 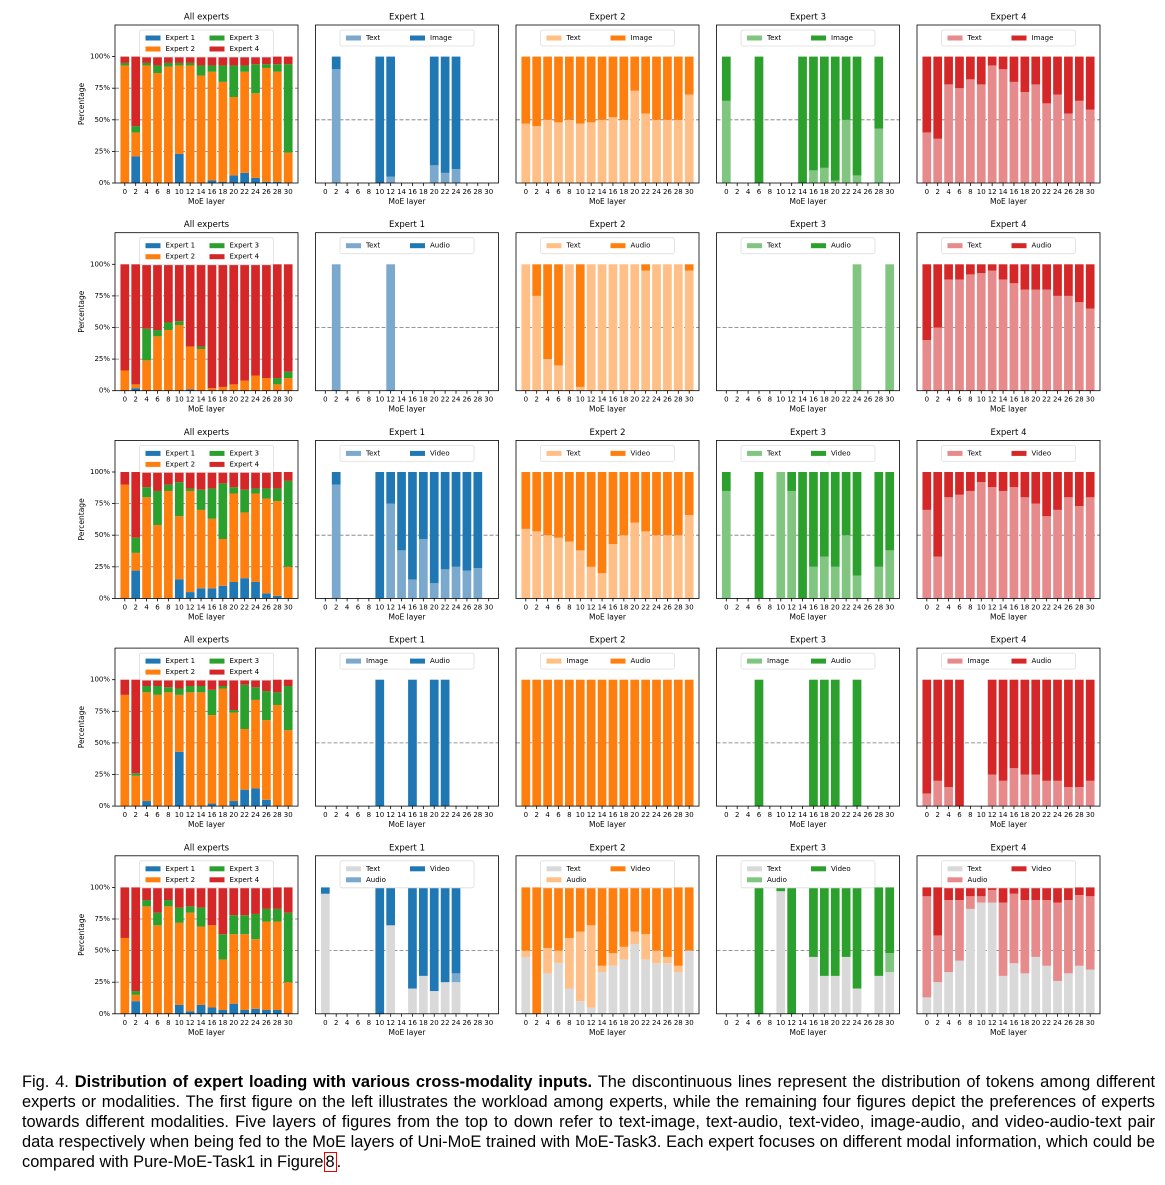 What do you see at coordinates (369, 815) in the screenshot?
I see `x-tick-label: 8` at bounding box center [369, 815].